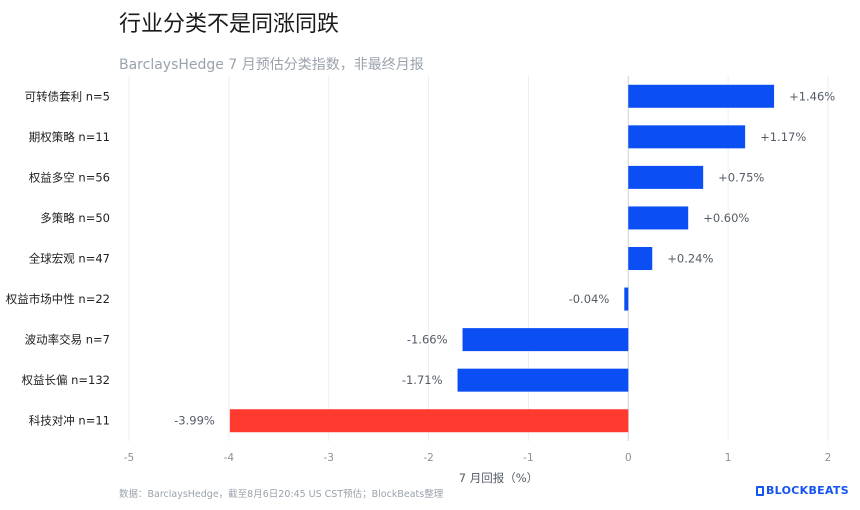  What do you see at coordinates (58, 299) in the screenshot?
I see `category-label: 权益市场中性 n=22` at bounding box center [58, 299].